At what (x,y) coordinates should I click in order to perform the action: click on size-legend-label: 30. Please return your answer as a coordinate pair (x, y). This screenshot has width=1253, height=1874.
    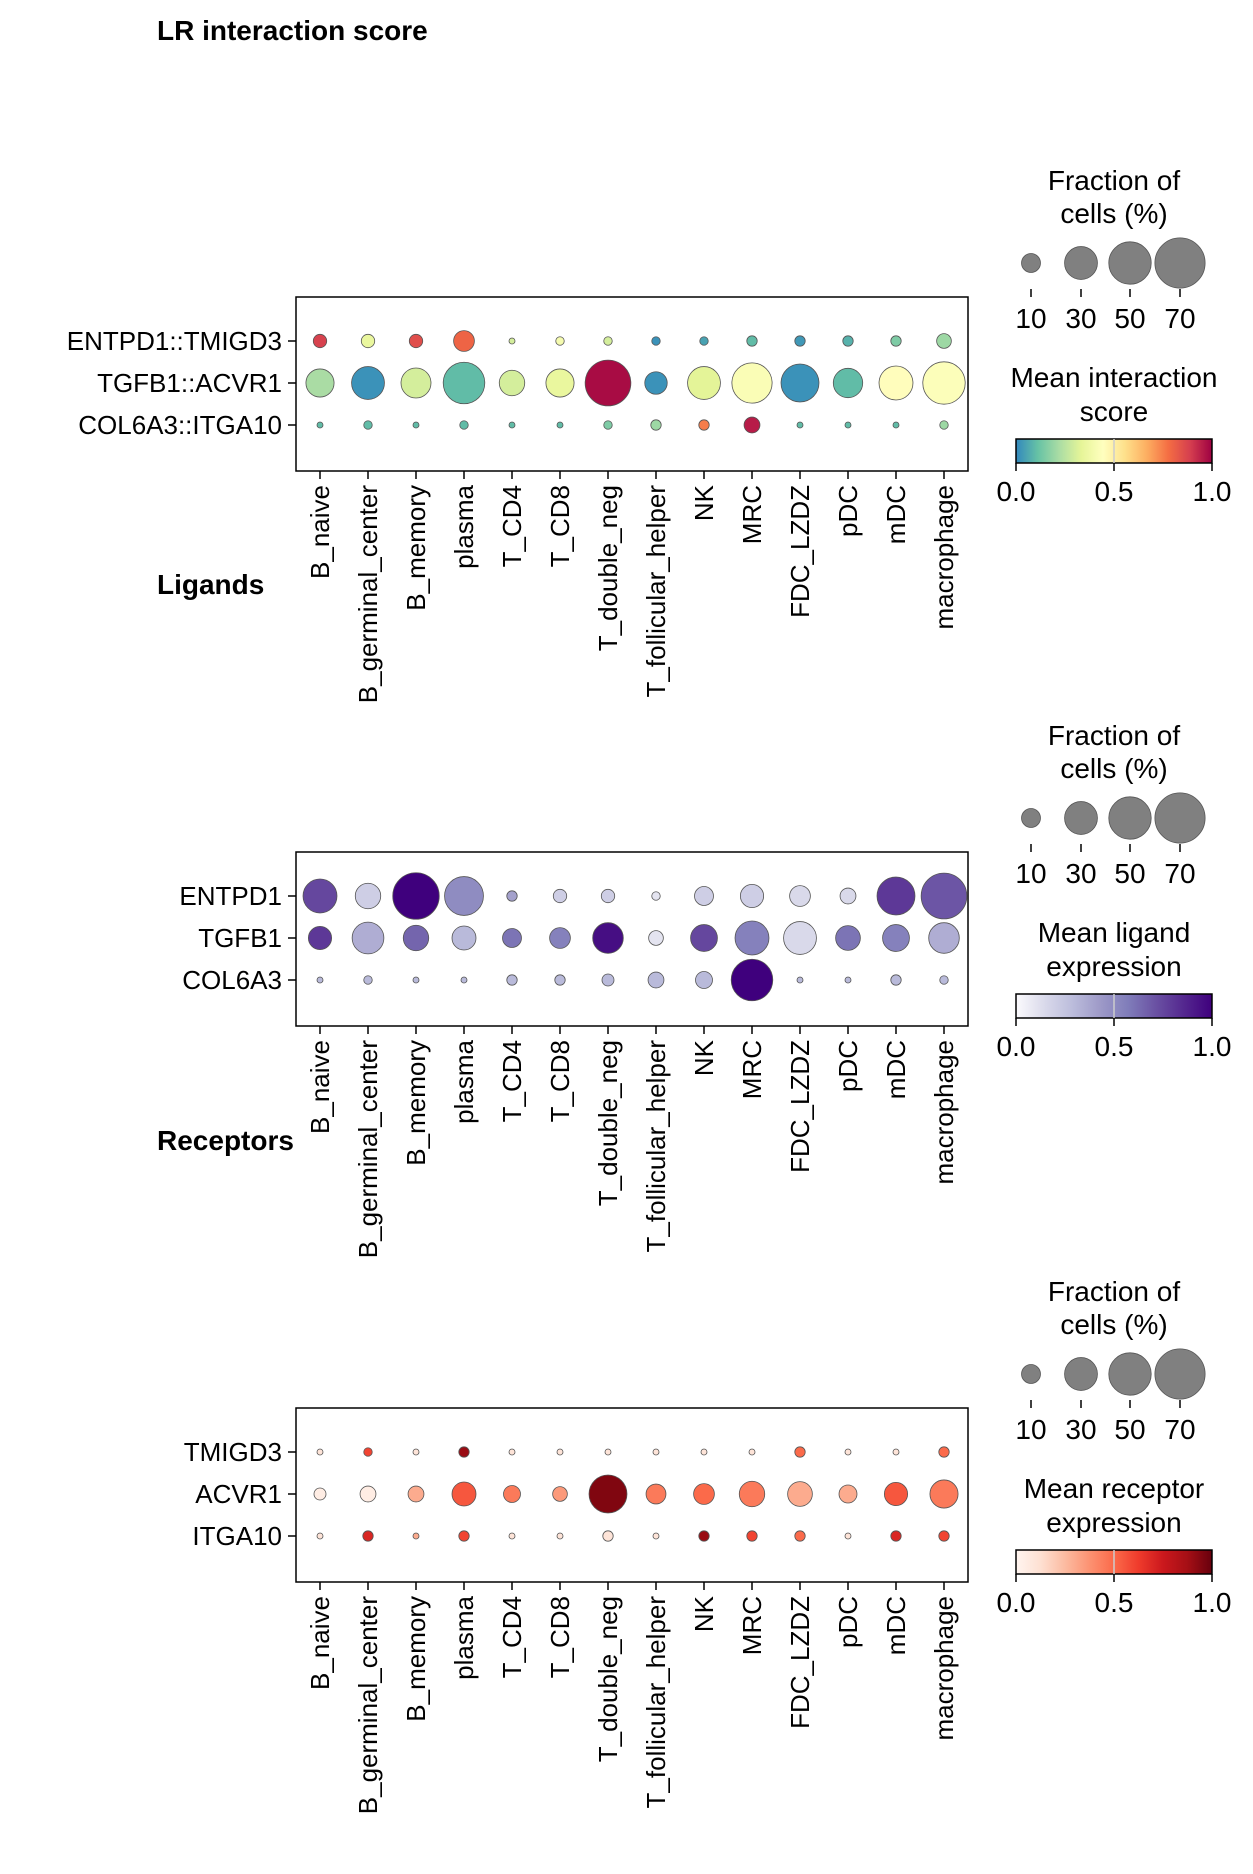
    Looking at the image, I should click on (1080, 1429).